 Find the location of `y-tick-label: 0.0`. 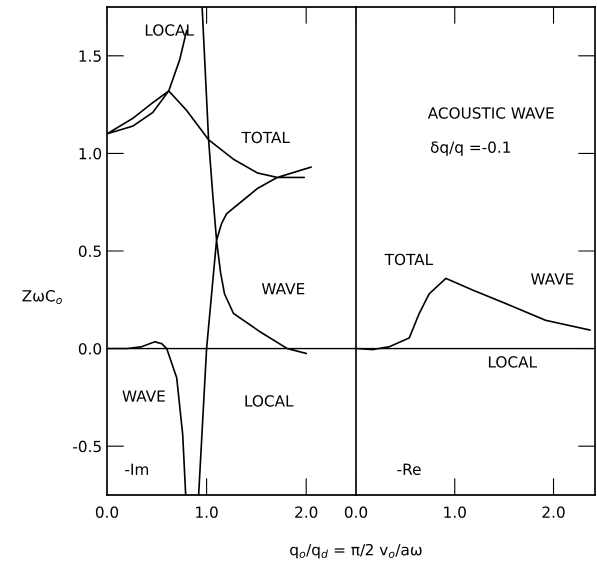

y-tick-label: 0.0 is located at coordinates (90, 349).